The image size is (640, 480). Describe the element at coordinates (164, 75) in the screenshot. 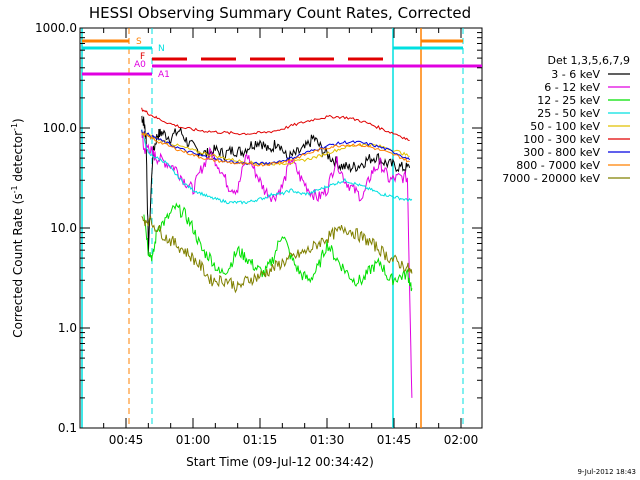

I see `flag-label-a1: A1` at that location.